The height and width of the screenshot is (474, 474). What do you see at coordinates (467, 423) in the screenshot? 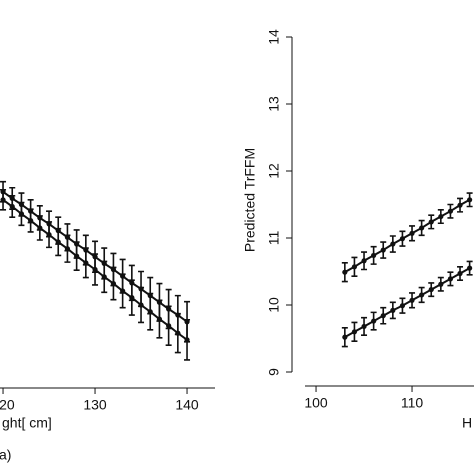
I see `x-axis-label: H` at bounding box center [467, 423].